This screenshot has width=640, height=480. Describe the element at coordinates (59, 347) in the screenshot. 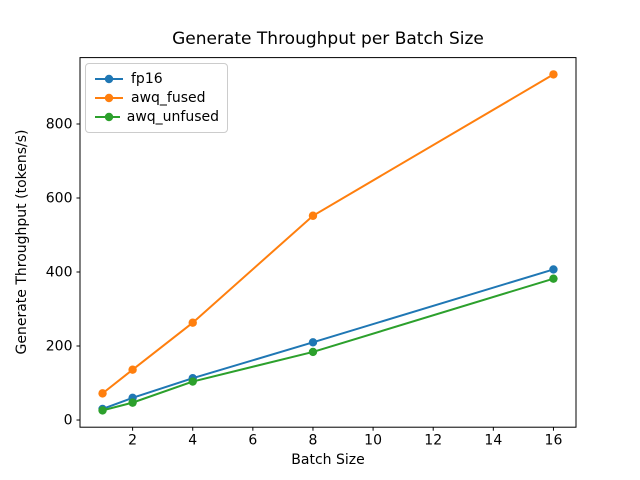

I see `y-tick-label: 200` at that location.